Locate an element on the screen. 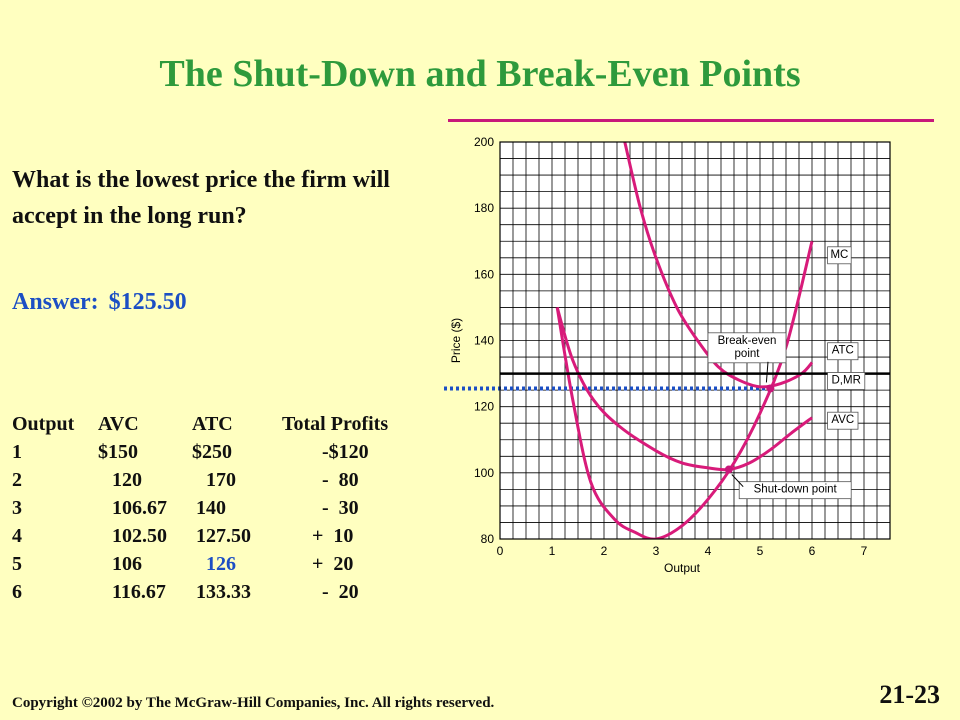 The height and width of the screenshot is (720, 960). y-axis-label: Price ($) is located at coordinates (456, 340).